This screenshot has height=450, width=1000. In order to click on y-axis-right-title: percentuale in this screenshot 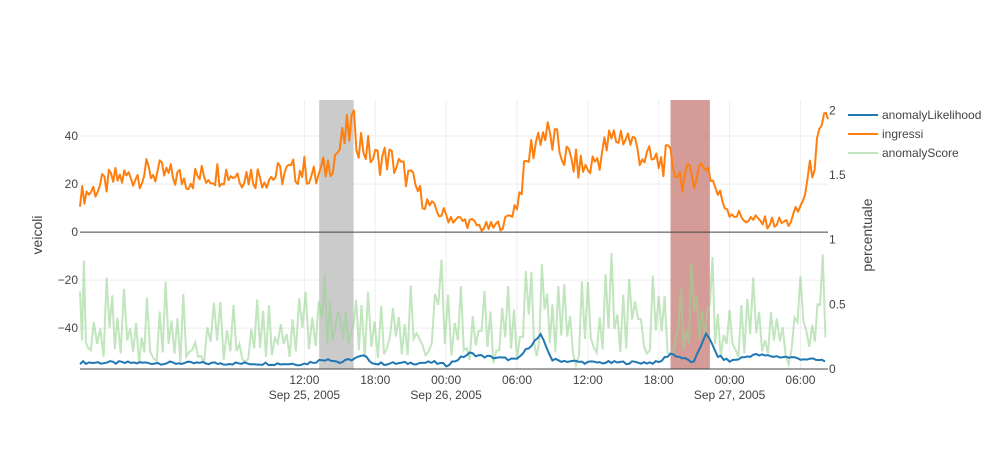, I will do `click(867, 234)`.